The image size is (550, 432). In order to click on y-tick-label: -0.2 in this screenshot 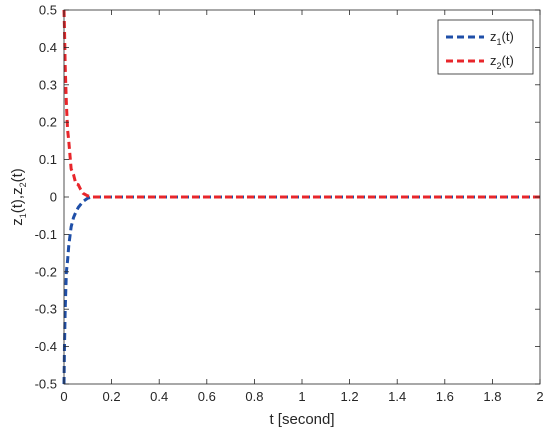, I will do `click(46, 271)`.